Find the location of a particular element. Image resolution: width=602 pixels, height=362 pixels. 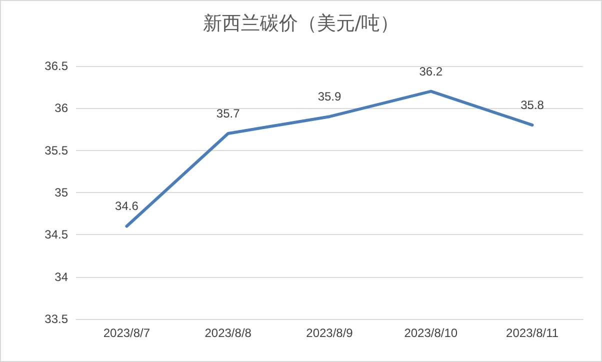

chart-title: 新西兰碳价（美元/吨） is located at coordinates (301, 23).